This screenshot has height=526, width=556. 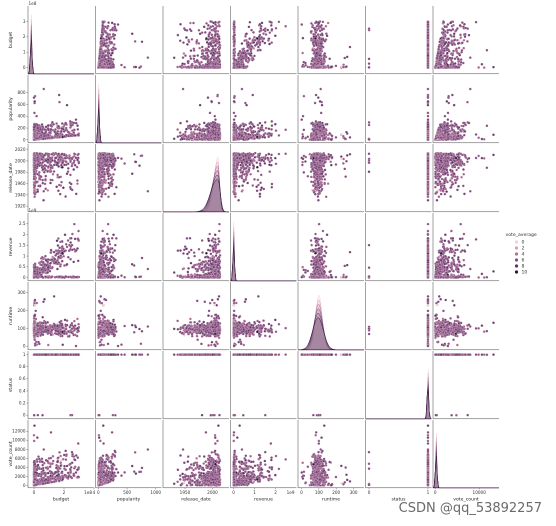 What do you see at coordinates (331, 40) in the screenshot?
I see `panel-budget-vs-runtime` at bounding box center [331, 40].